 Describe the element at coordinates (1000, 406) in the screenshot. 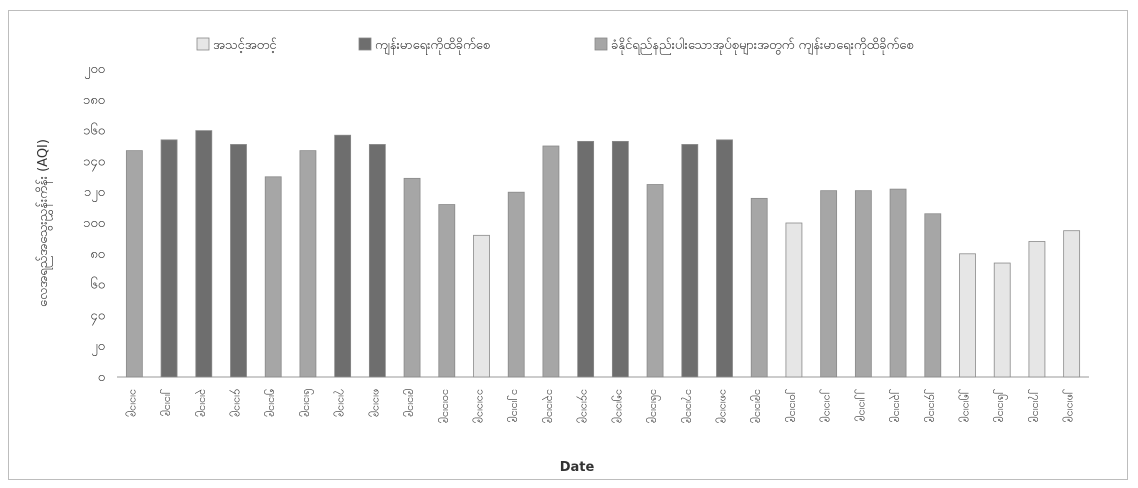

I see `x-tick-label: ၂၆၊၁၊၁၉` at that location.